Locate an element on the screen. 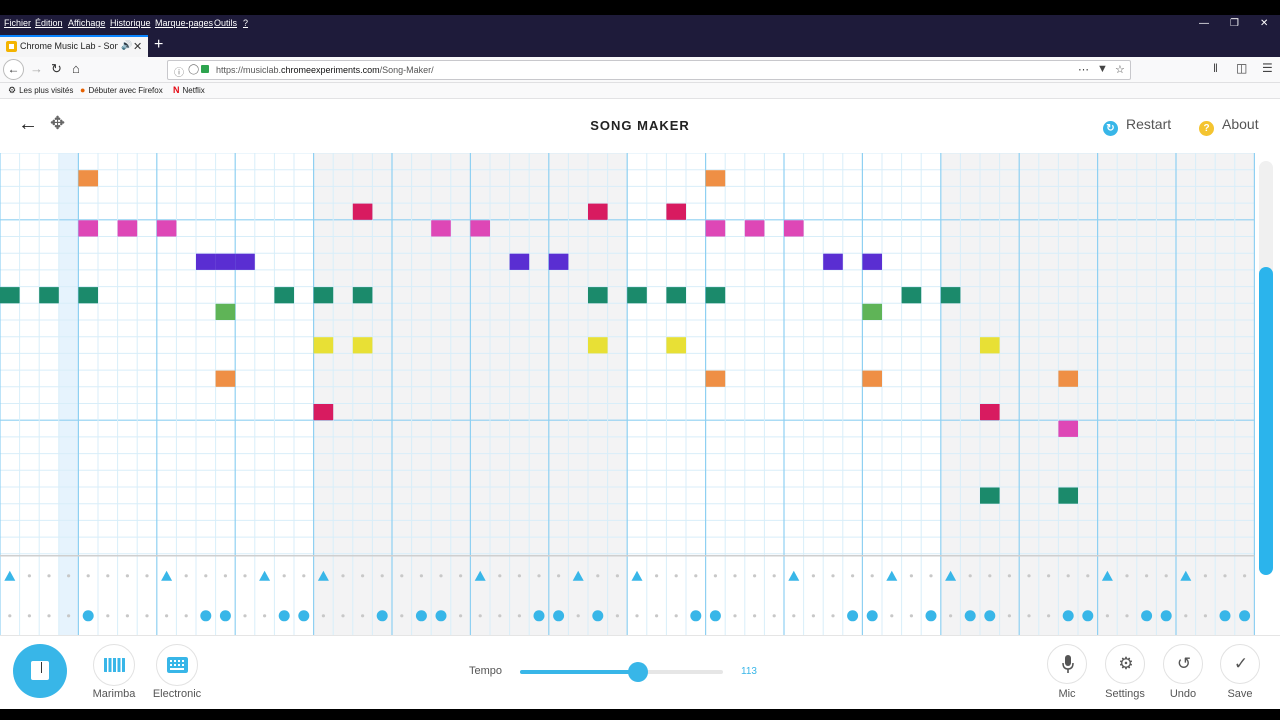 This screenshot has height=720, width=1280. reload-icon: ↻ is located at coordinates (56, 68).